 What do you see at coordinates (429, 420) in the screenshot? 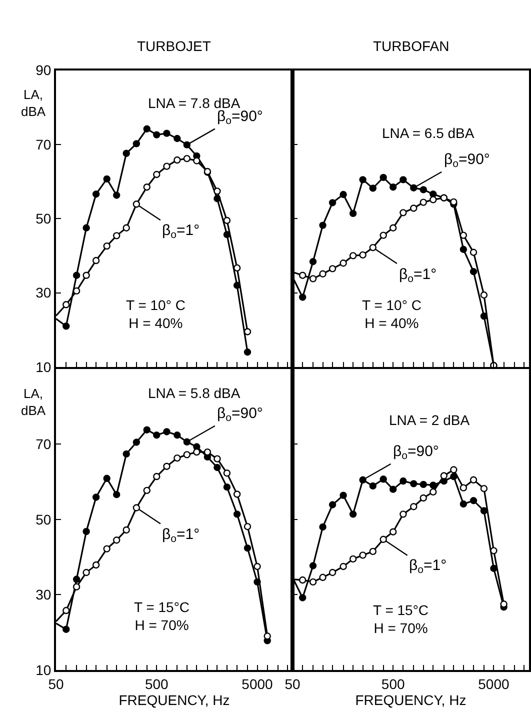
I see `annotation: LNA = 2 dBA` at bounding box center [429, 420].